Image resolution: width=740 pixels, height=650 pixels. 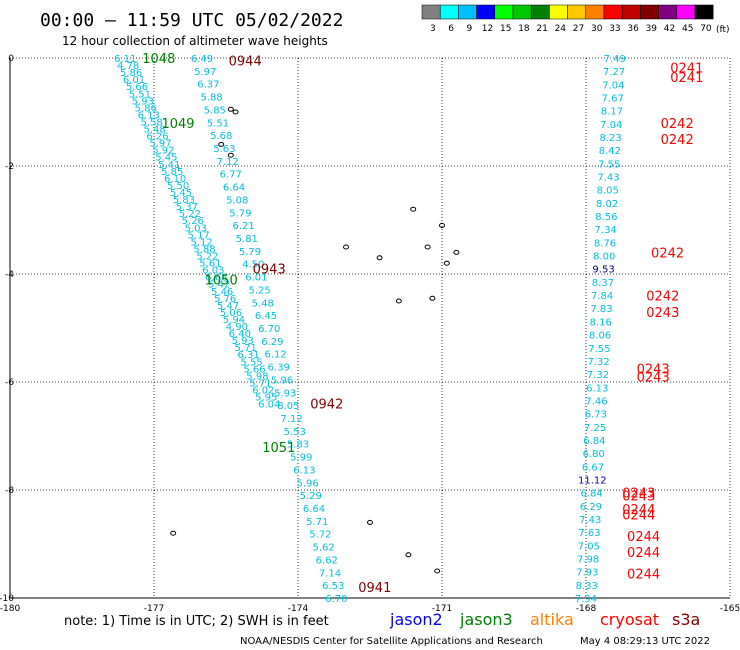 What do you see at coordinates (586, 599) in the screenshot?
I see `wave-height-value: 7.94` at bounding box center [586, 599].